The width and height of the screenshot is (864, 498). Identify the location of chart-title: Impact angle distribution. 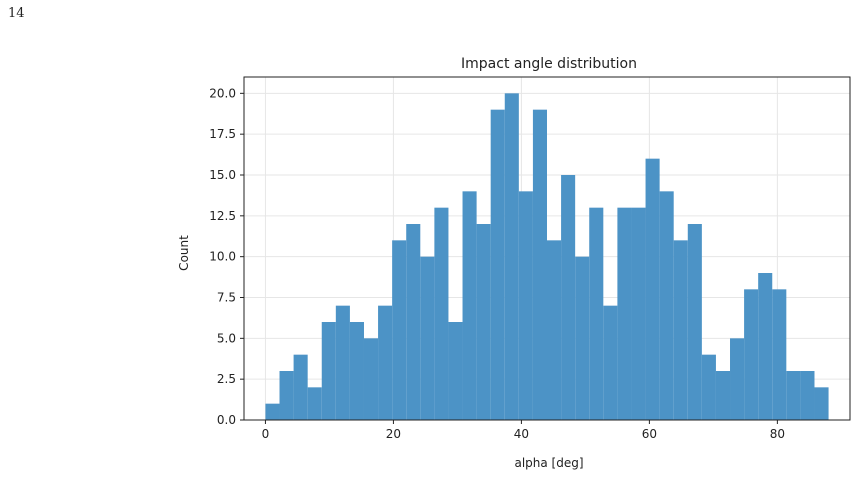
(549, 64).